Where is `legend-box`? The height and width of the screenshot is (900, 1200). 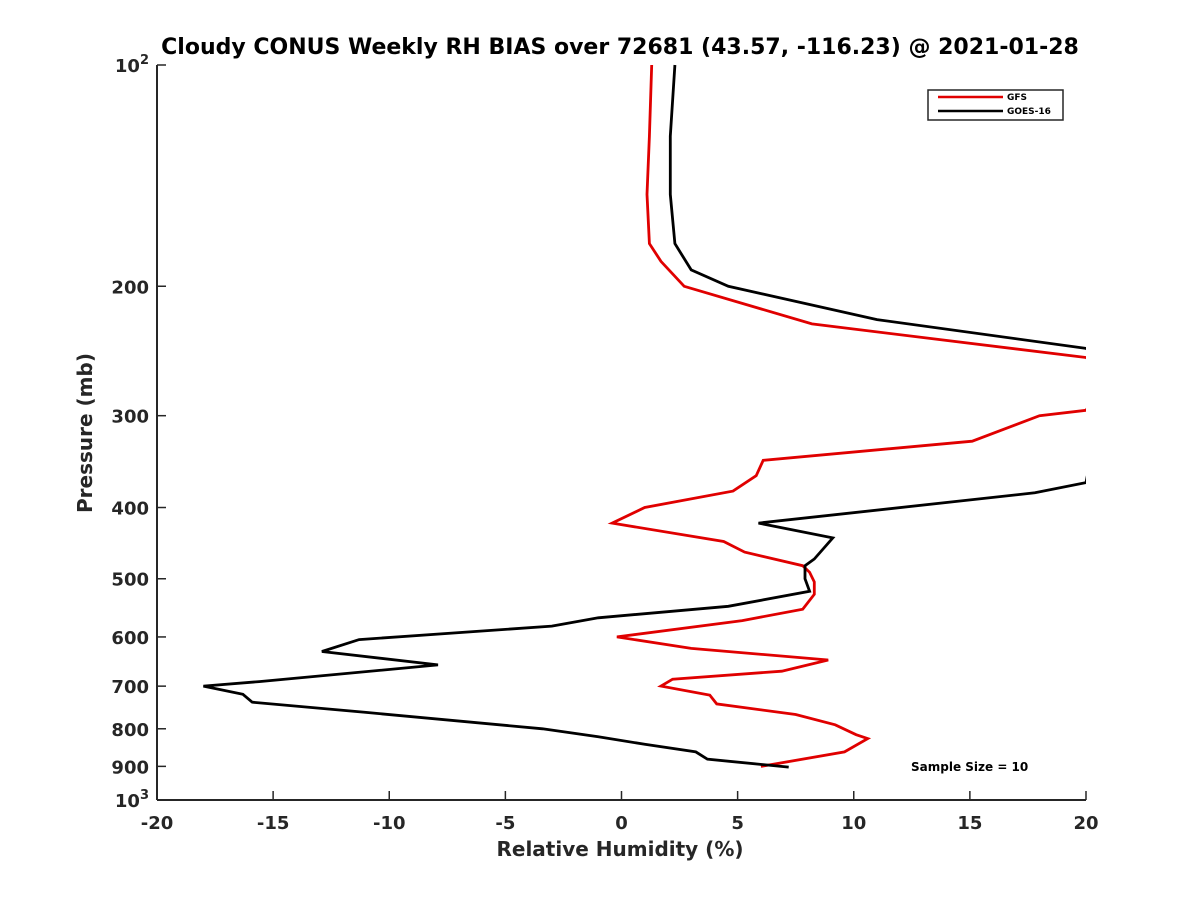
legend-box is located at coordinates (995, 105).